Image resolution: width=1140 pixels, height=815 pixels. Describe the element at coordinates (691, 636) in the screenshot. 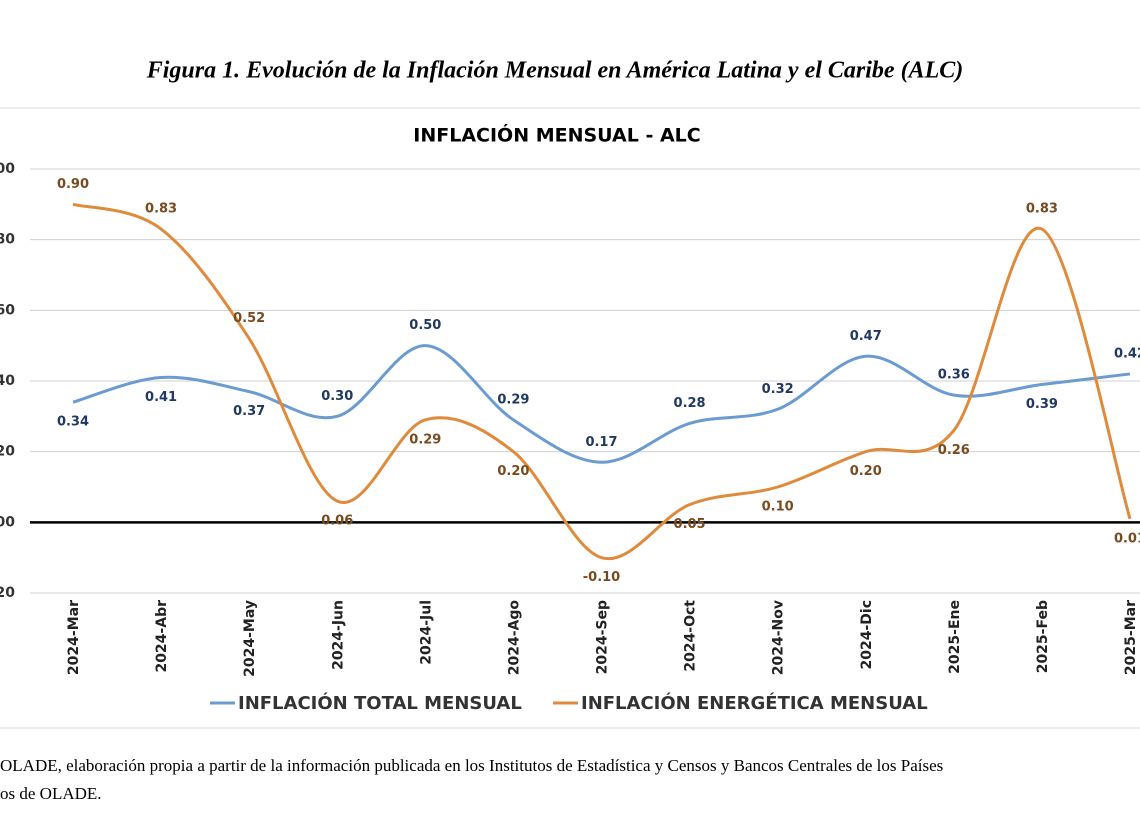

I see `x-tick-label: 2024-Oct` at that location.